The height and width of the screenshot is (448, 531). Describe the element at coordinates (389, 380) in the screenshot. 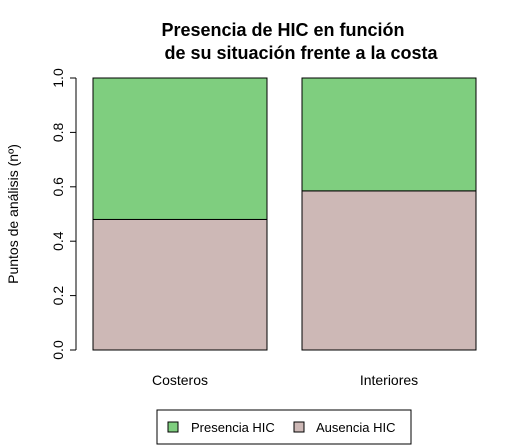

I see `x-category-label: Interiores` at that location.